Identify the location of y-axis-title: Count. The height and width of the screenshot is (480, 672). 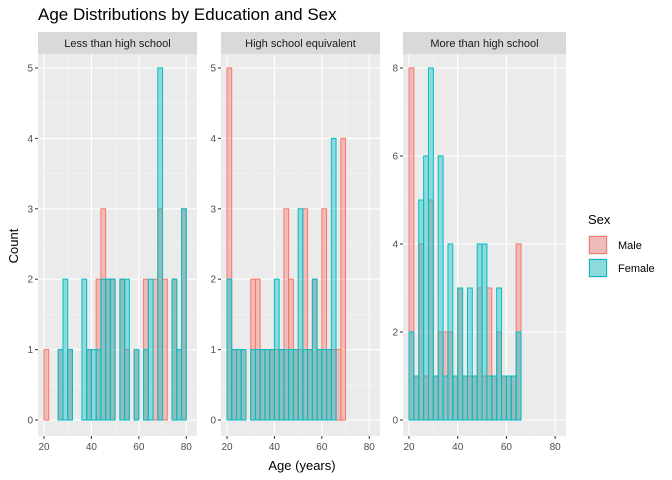
(13, 245).